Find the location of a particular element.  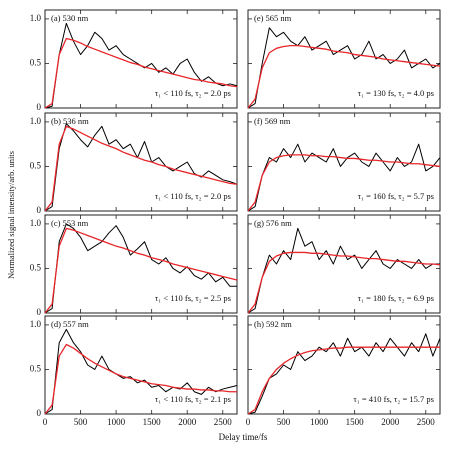

fit-annotation: τ₁ < 110 fs, τ₂ = 2.1 ps is located at coordinates (193, 399).